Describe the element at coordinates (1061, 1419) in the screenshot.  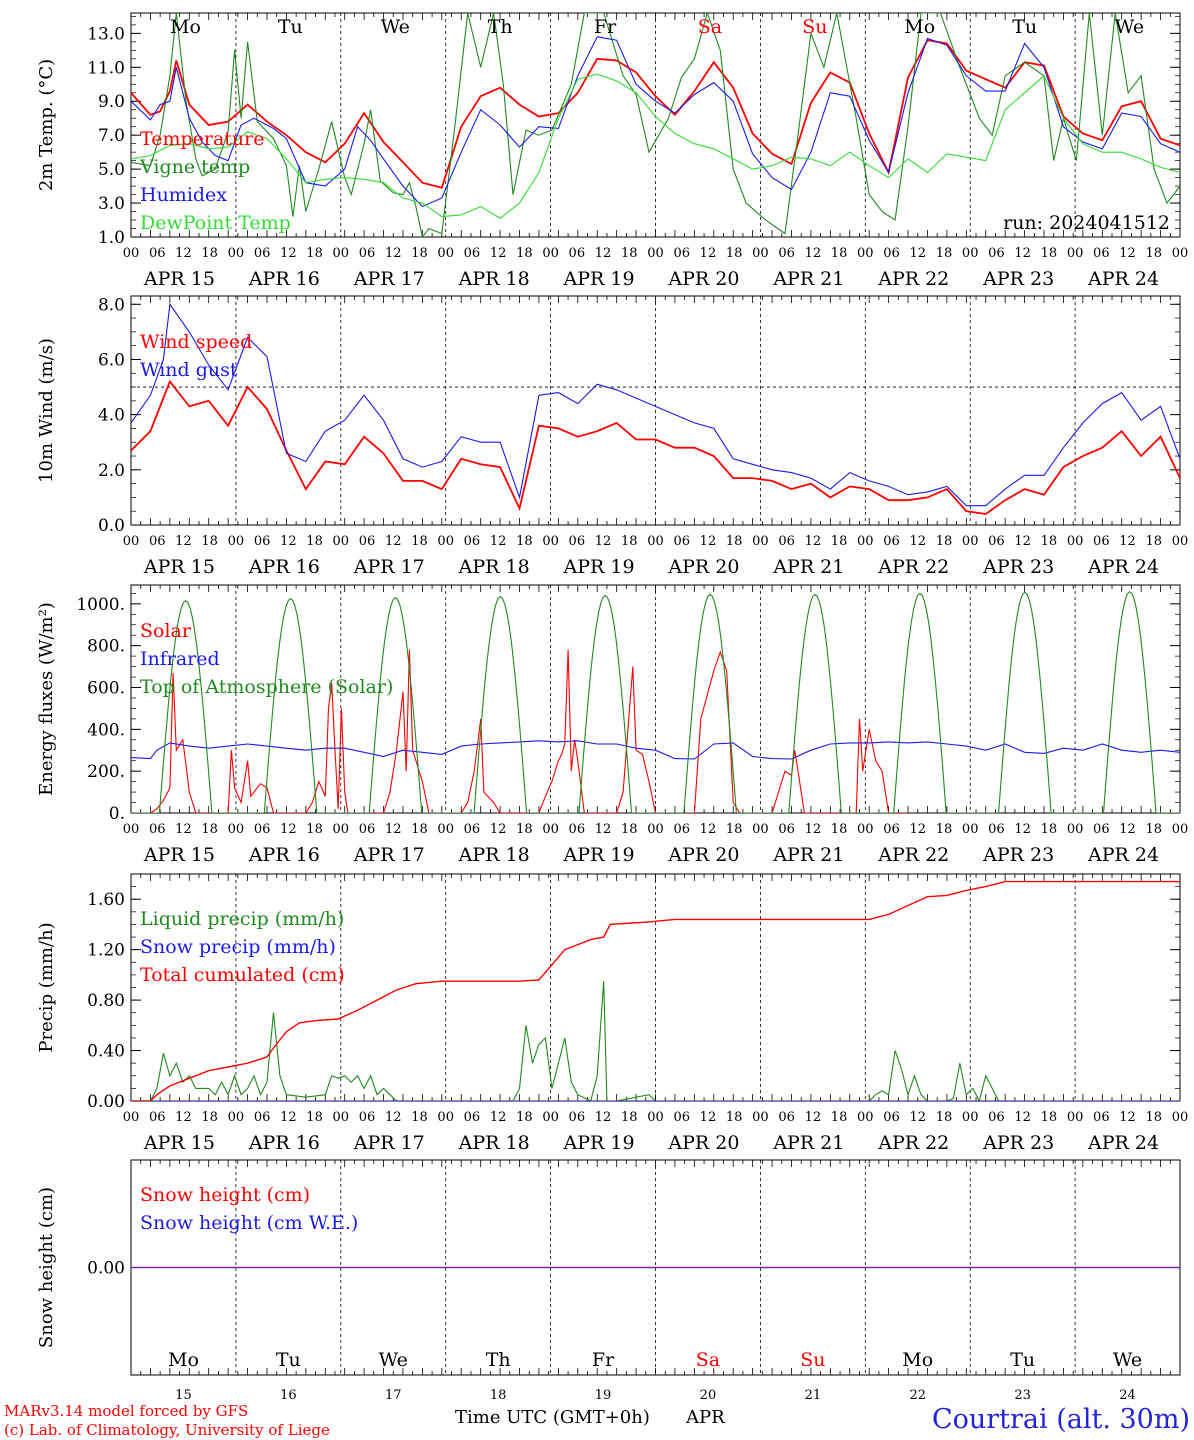
I see `station-title: Courtrai (alt. 30m)` at that location.